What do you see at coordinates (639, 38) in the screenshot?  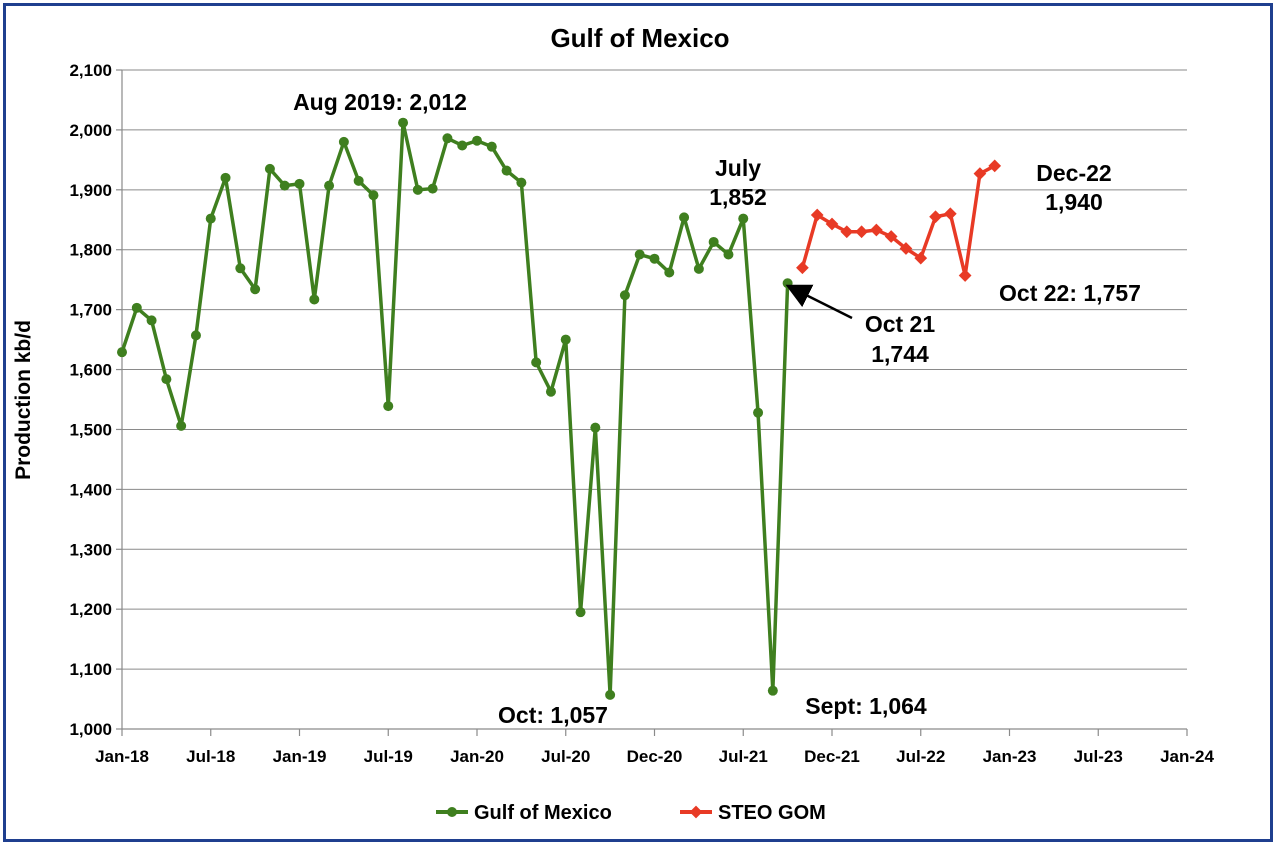 I see `chart-title: Gulf of Mexico` at bounding box center [639, 38].